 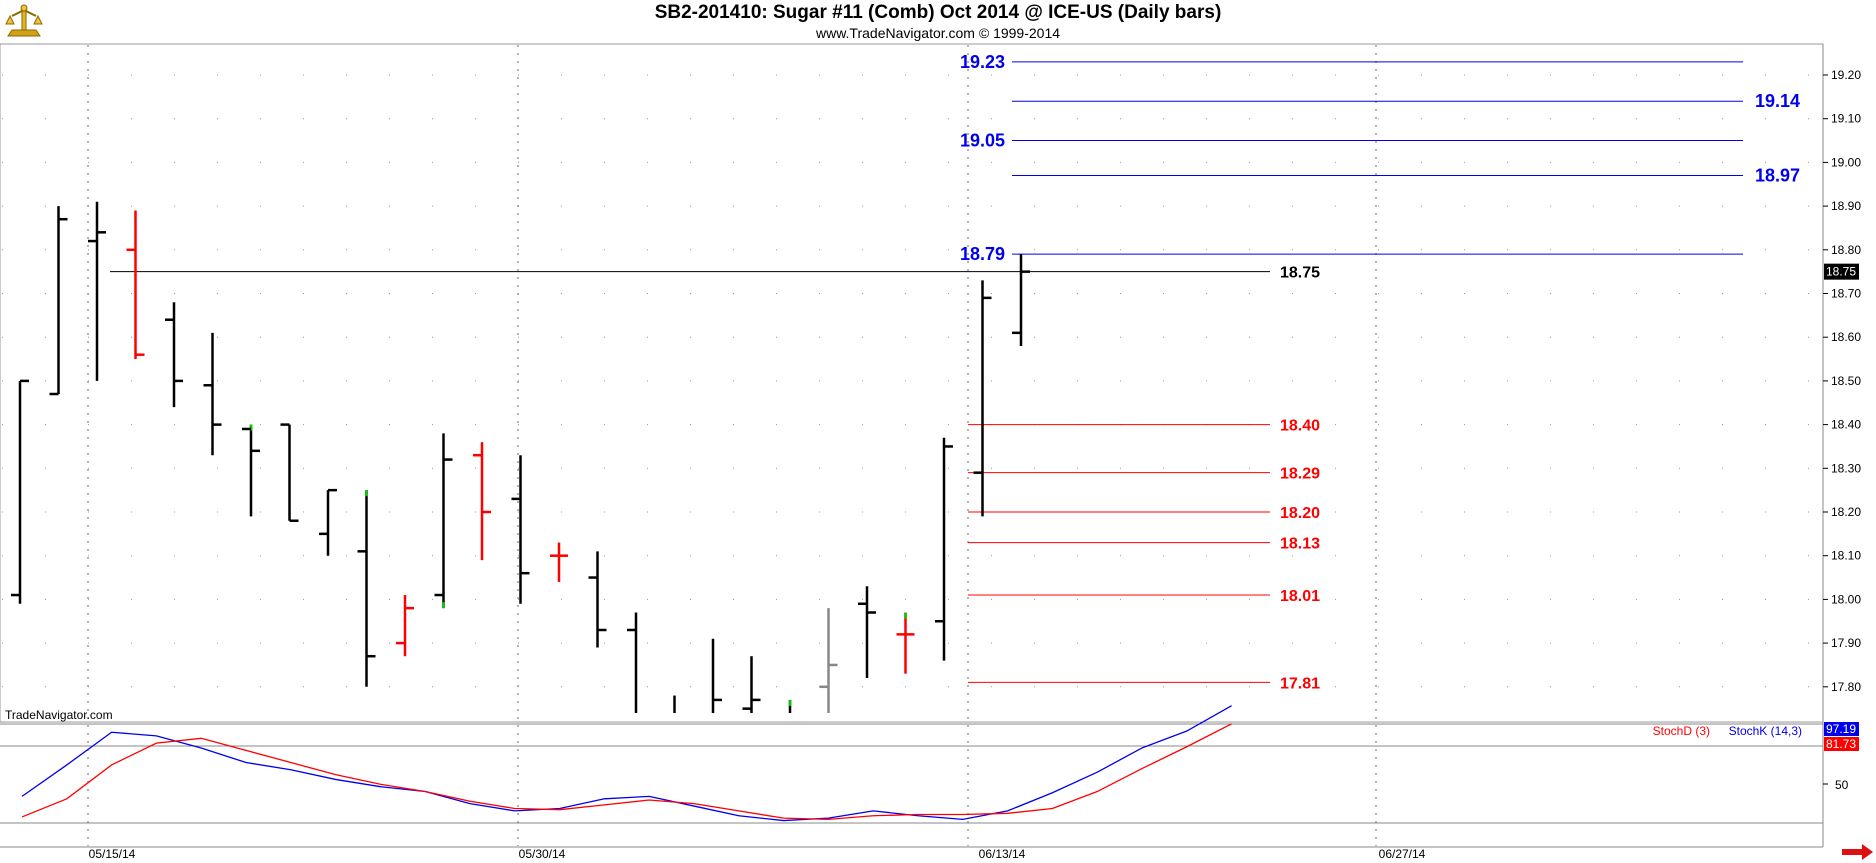 What do you see at coordinates (1846, 556) in the screenshot?
I see `price-tick-label: 18.10` at bounding box center [1846, 556].